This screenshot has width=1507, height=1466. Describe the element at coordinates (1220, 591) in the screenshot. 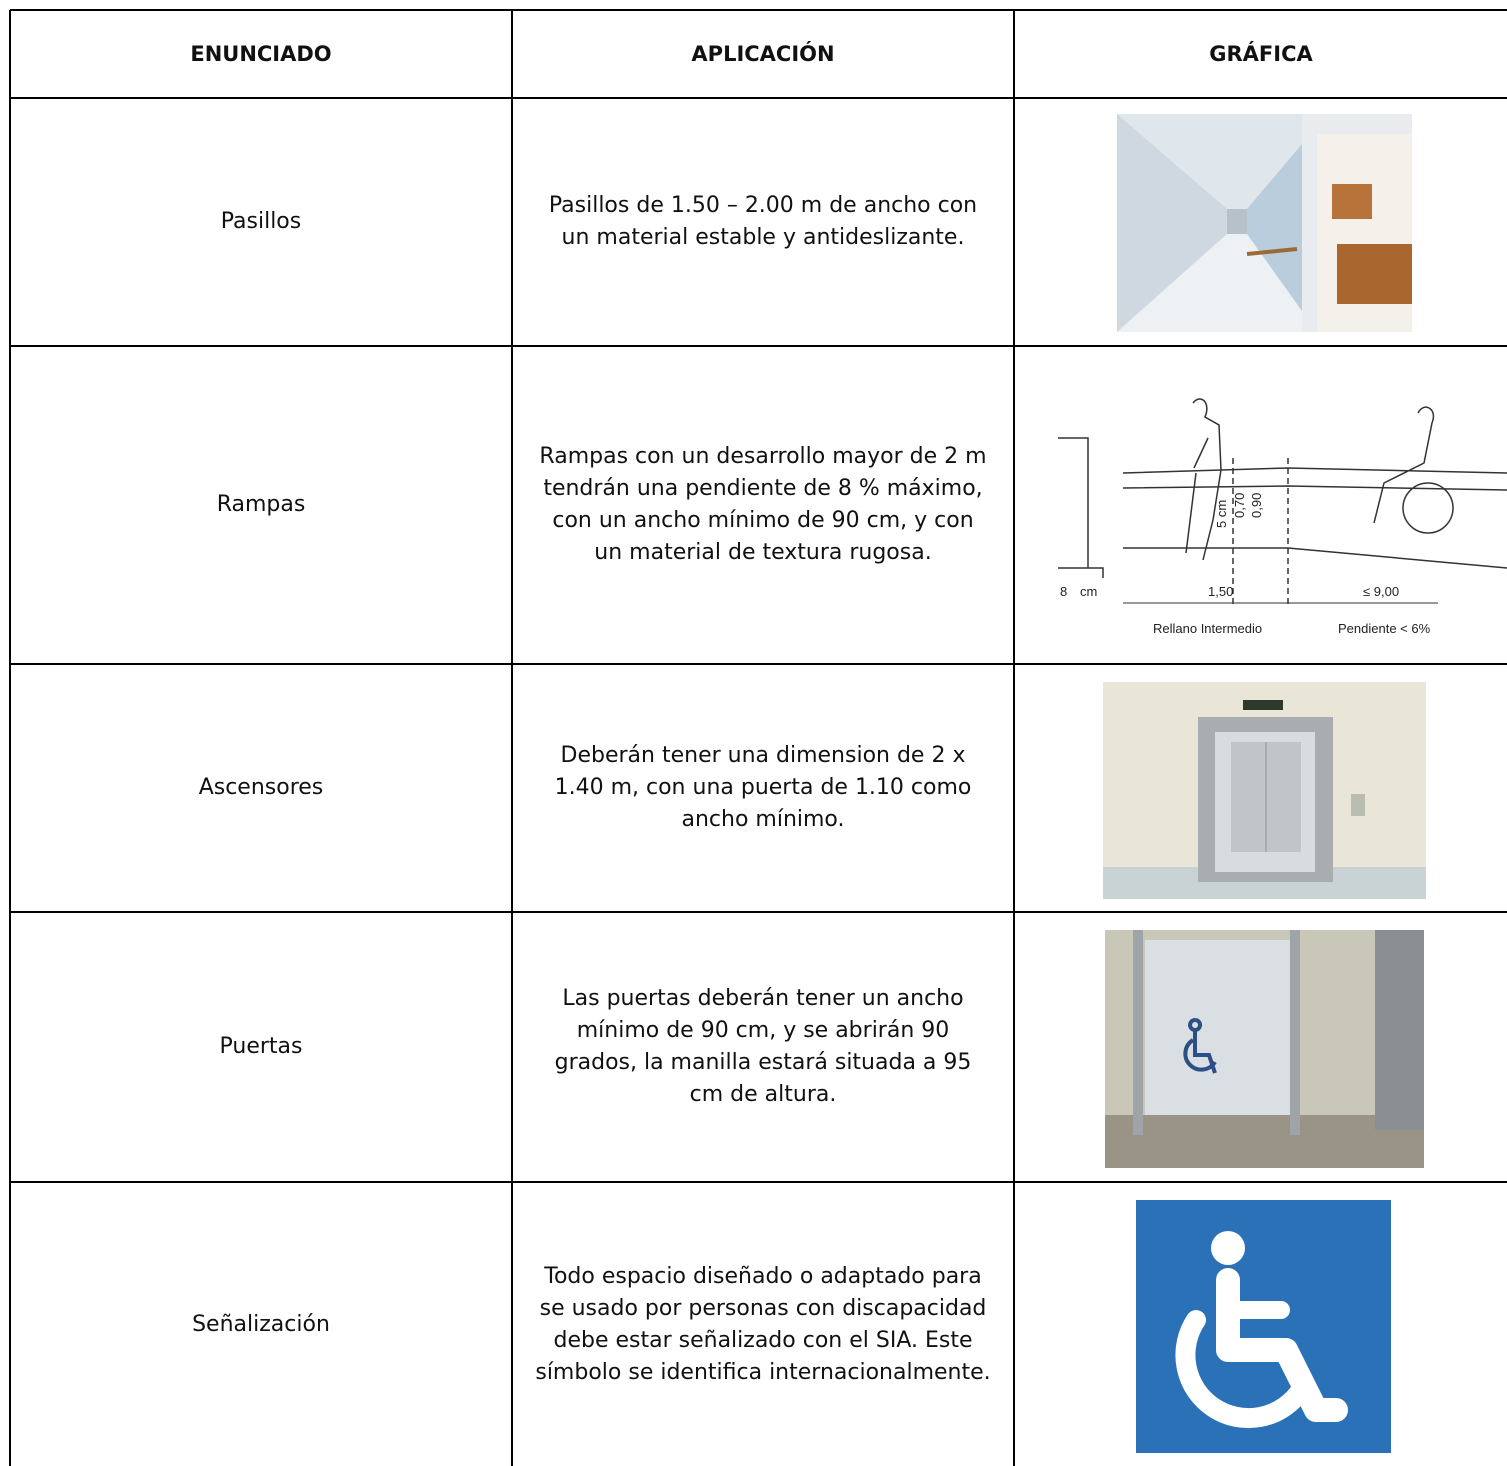

I see `figure-label: 1,50` at that location.